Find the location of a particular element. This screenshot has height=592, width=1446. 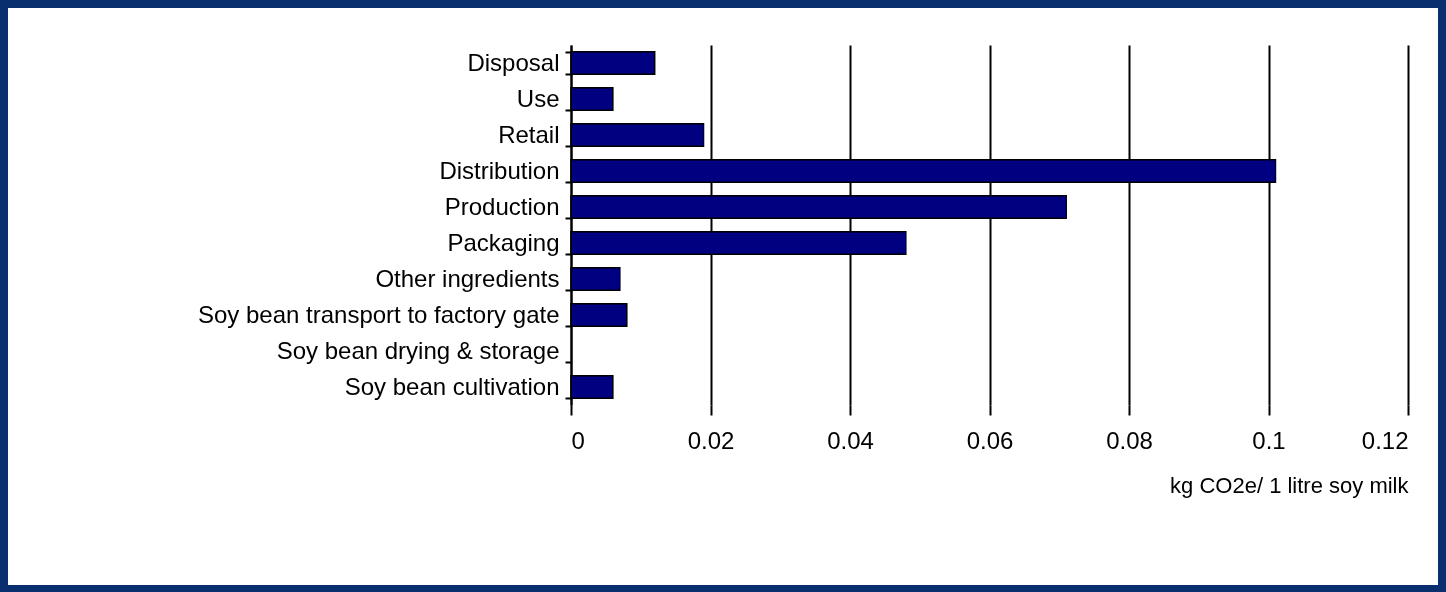

y-tick-label: Packaging is located at coordinates (503, 242).